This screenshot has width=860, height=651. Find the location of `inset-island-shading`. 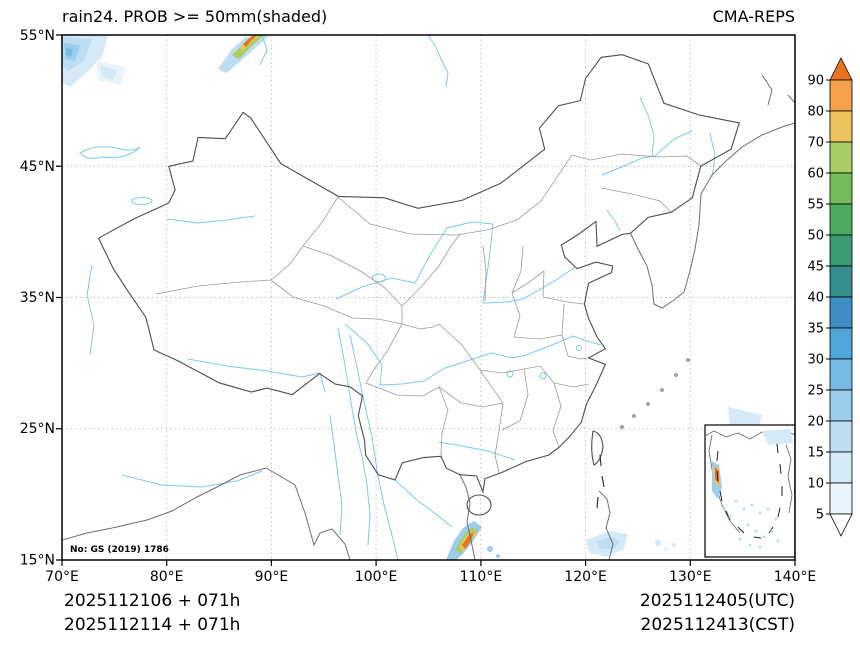

inset-island-shading is located at coordinates (751, 524).